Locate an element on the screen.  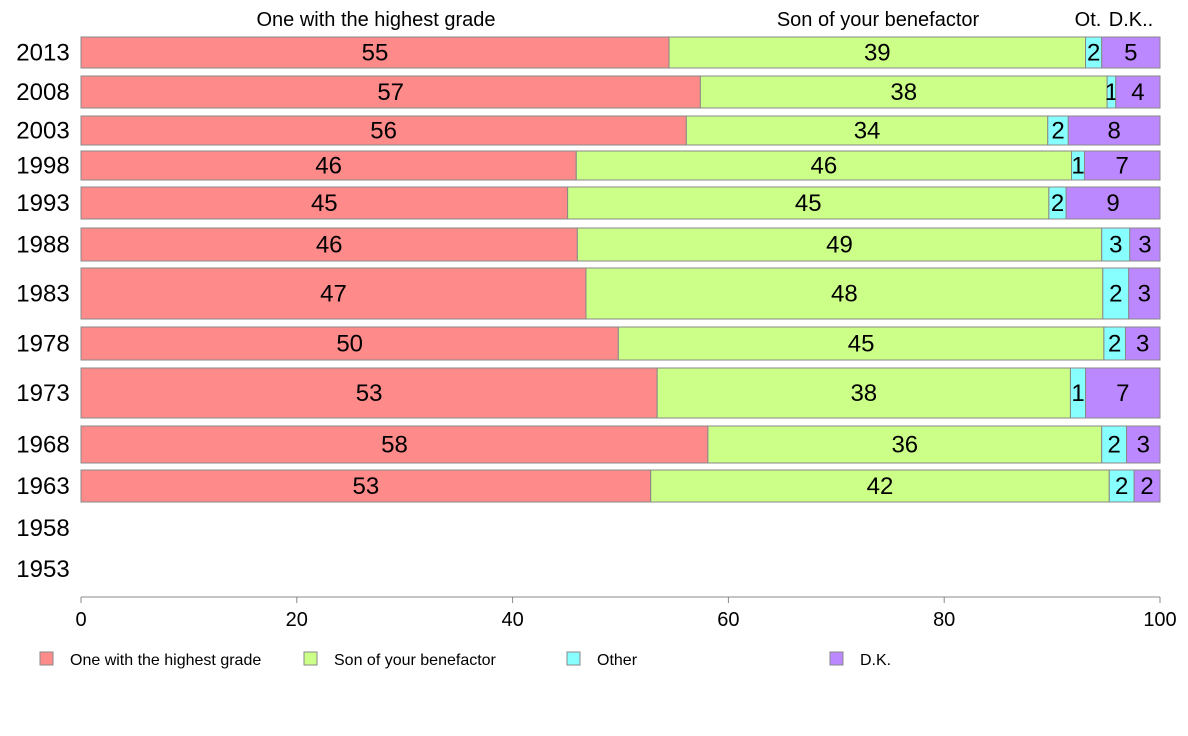
x-tick-label-60: 60 is located at coordinates (728, 620).